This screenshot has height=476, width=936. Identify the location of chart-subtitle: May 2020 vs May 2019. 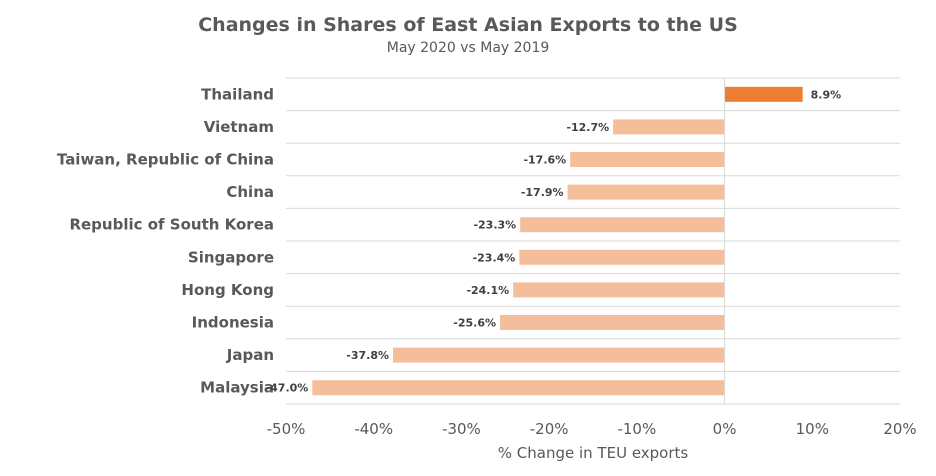
(468, 48).